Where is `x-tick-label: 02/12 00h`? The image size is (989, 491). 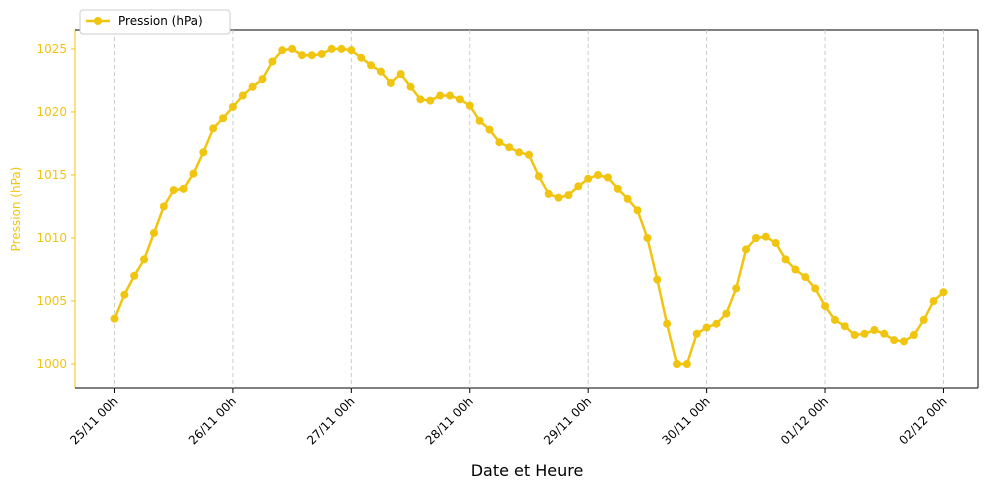
x-tick-label: 02/12 00h is located at coordinates (922, 420).